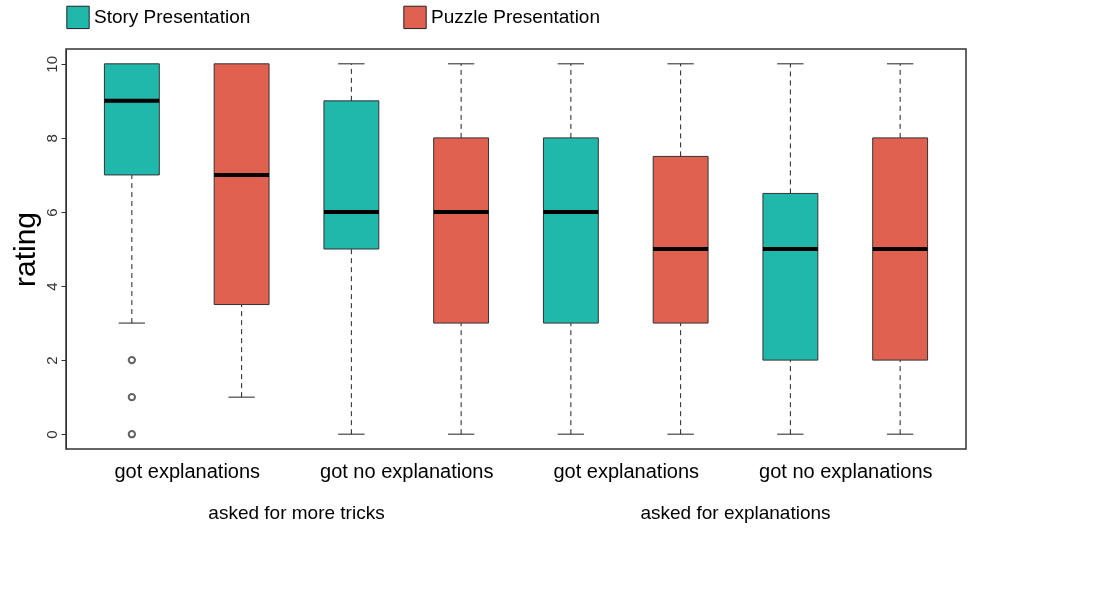 This screenshot has width=1106, height=601. I want to click on y-tick-label: 4, so click(51, 286).